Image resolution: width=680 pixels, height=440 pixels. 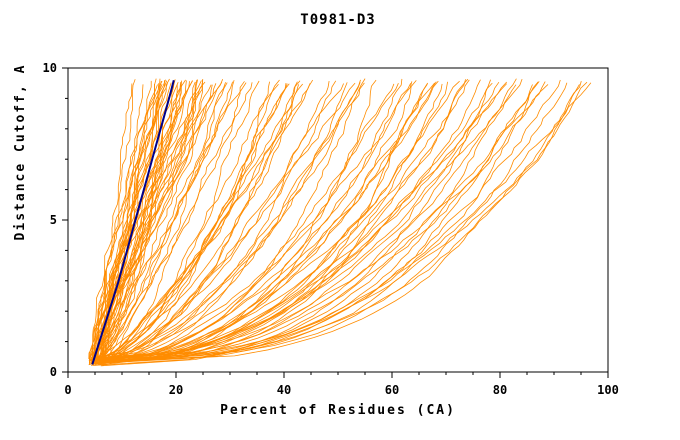 I want to click on x-axis-label: Percent of Residues (CA), so click(x=338, y=410).